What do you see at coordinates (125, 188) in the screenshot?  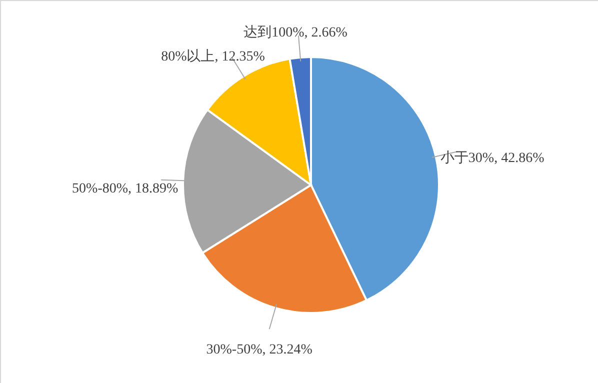 I see `slice-label: 50%-80%, 18.89%` at bounding box center [125, 188].